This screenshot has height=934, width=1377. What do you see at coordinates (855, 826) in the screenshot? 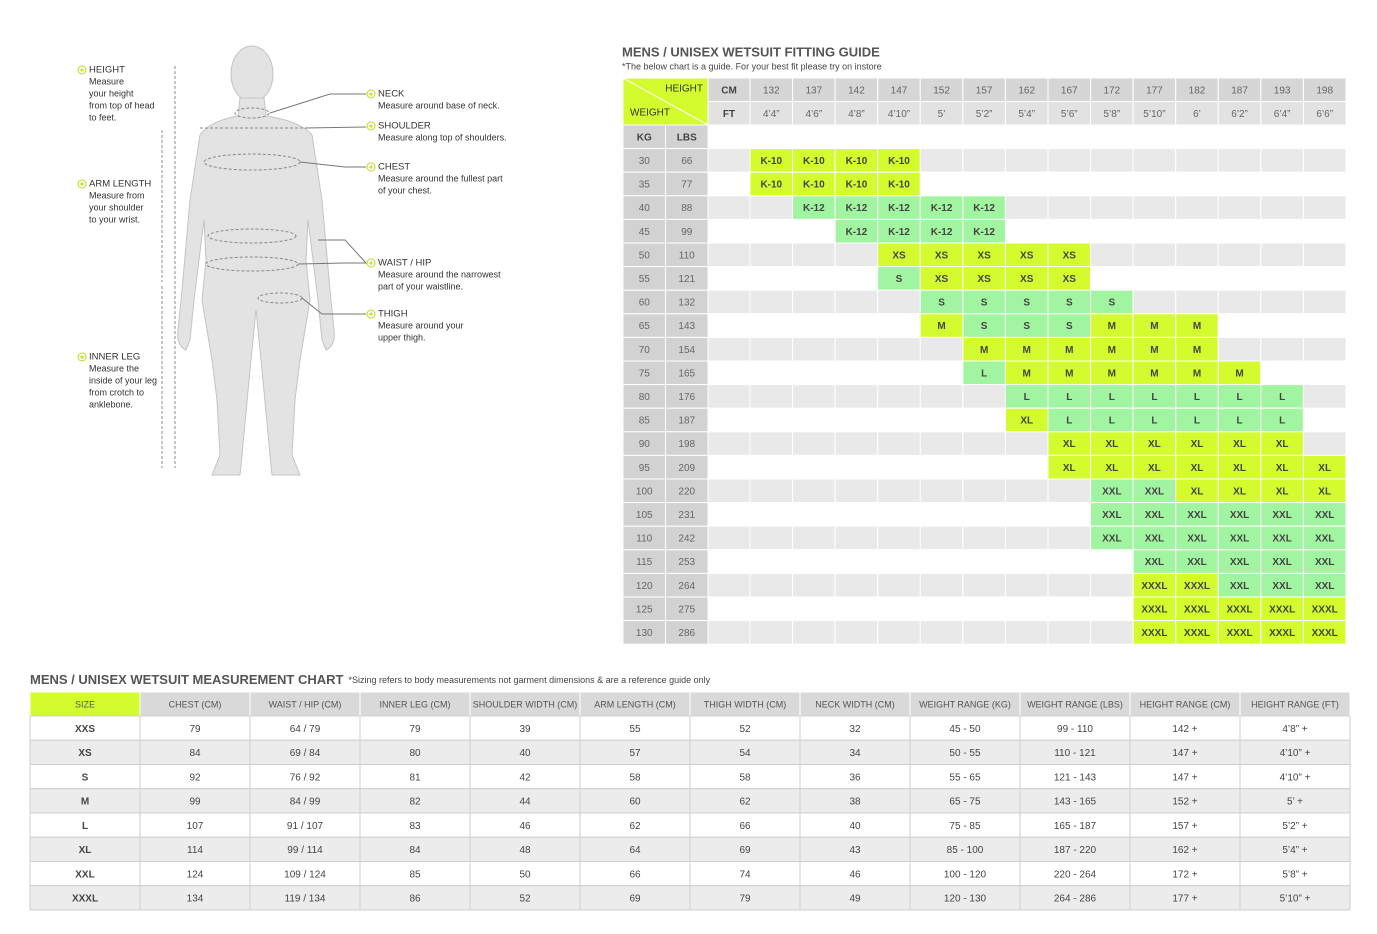
I see `chart-value: 40` at bounding box center [855, 826].